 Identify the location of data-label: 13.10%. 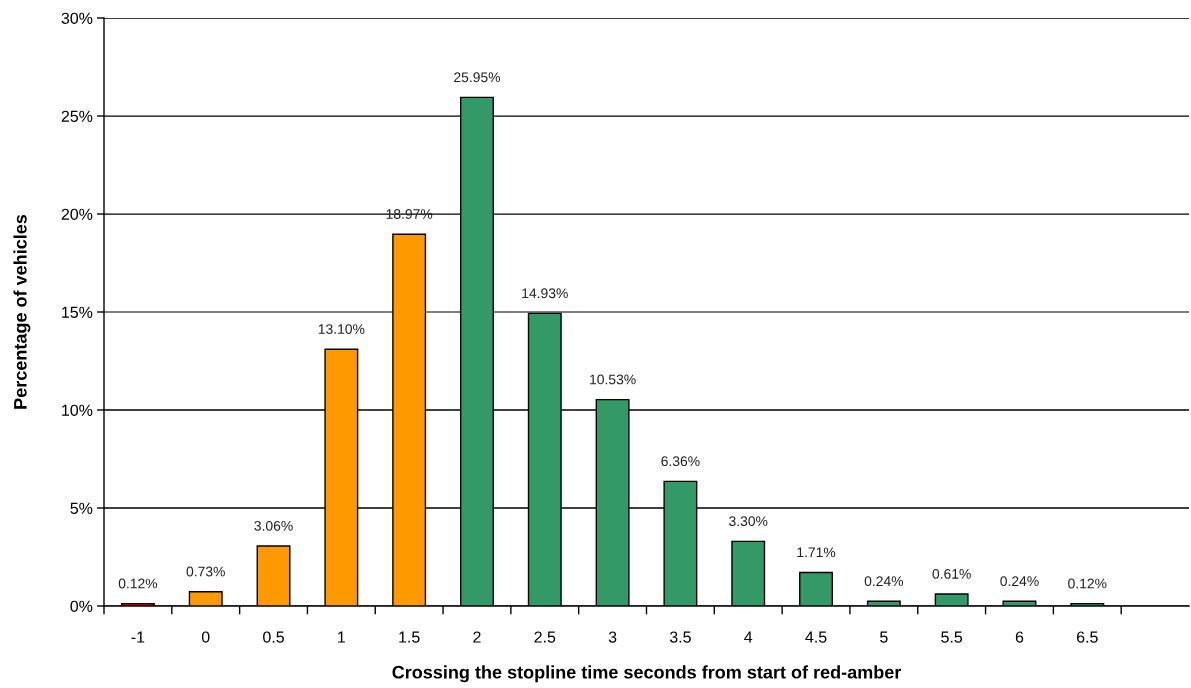
(341, 329).